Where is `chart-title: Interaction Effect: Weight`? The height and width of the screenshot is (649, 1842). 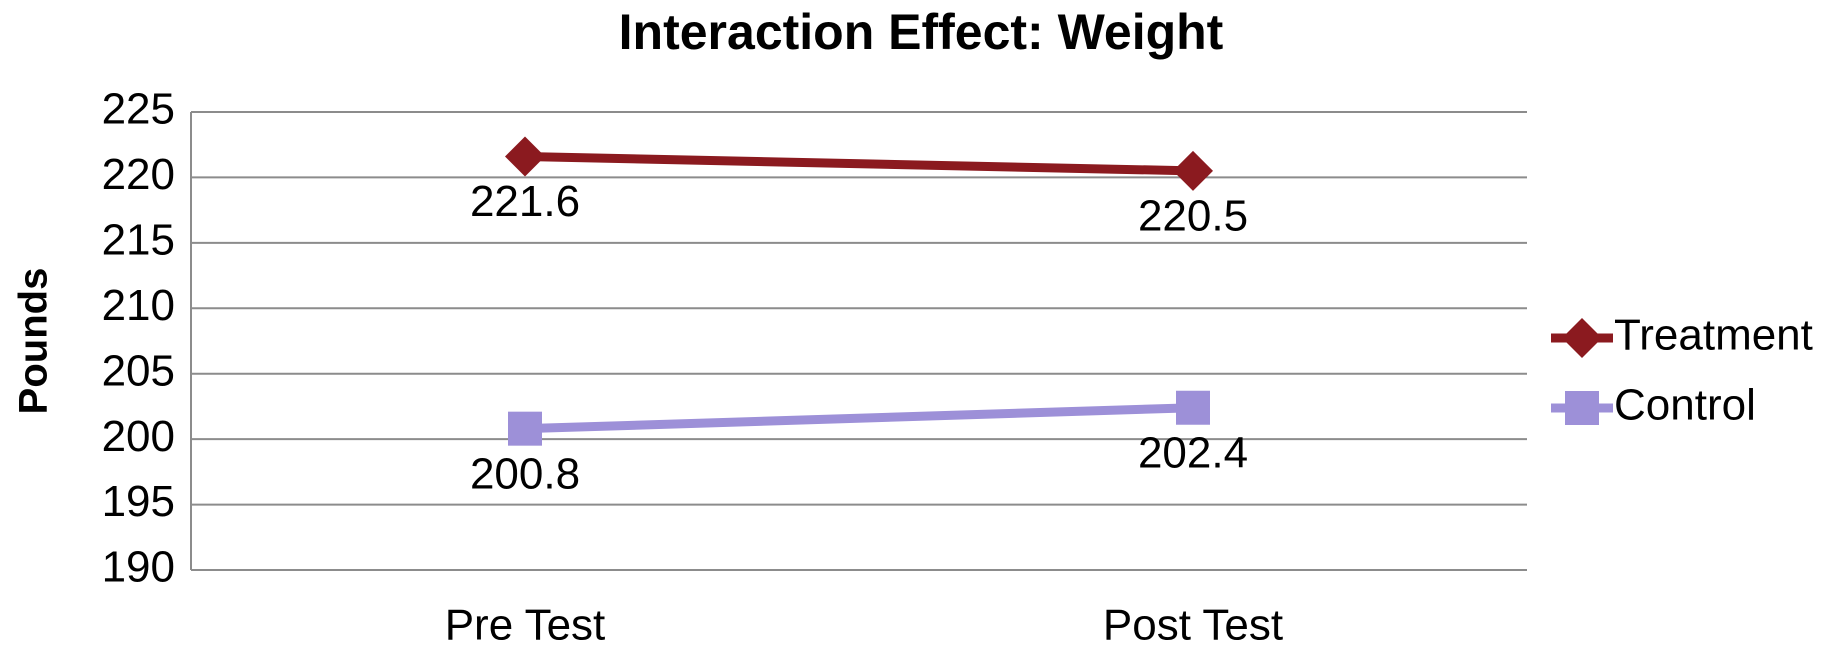 chart-title: Interaction Effect: Weight is located at coordinates (921, 32).